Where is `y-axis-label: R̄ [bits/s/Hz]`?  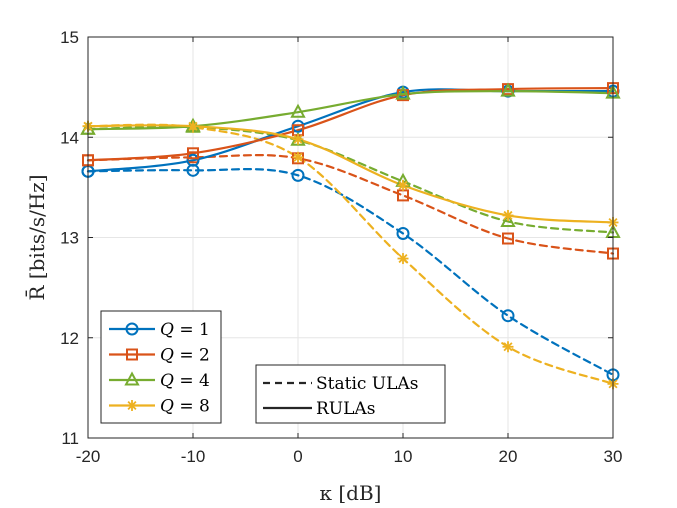 y-axis-label: R̄ [bits/s/Hz] is located at coordinates (36, 237).